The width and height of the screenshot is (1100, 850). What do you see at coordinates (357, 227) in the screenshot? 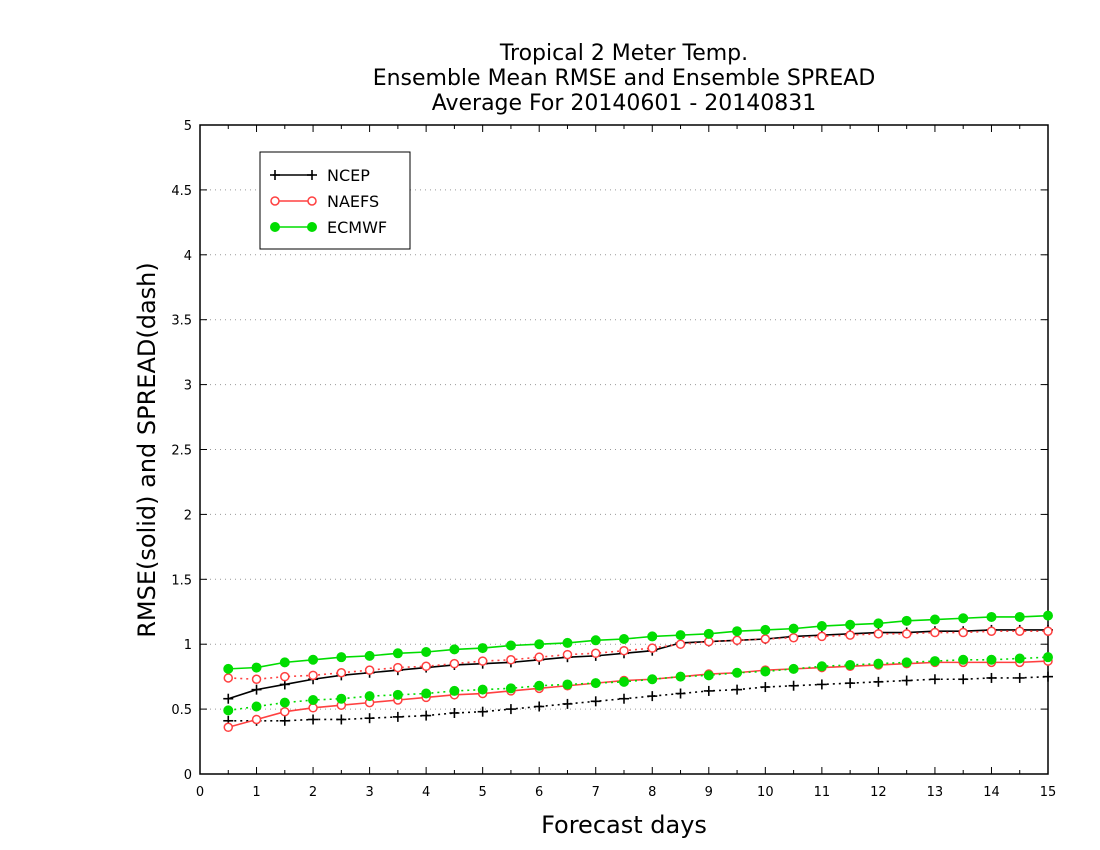
I see `legend-label: ECMWF` at bounding box center [357, 227].